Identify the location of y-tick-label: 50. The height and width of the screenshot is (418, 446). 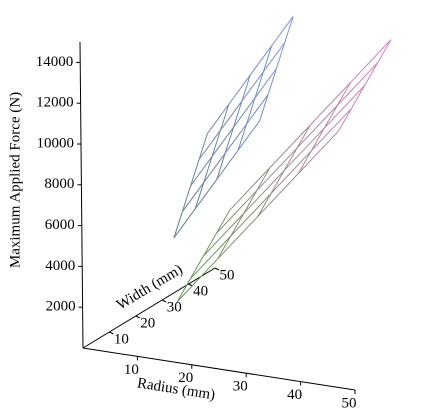
(227, 275).